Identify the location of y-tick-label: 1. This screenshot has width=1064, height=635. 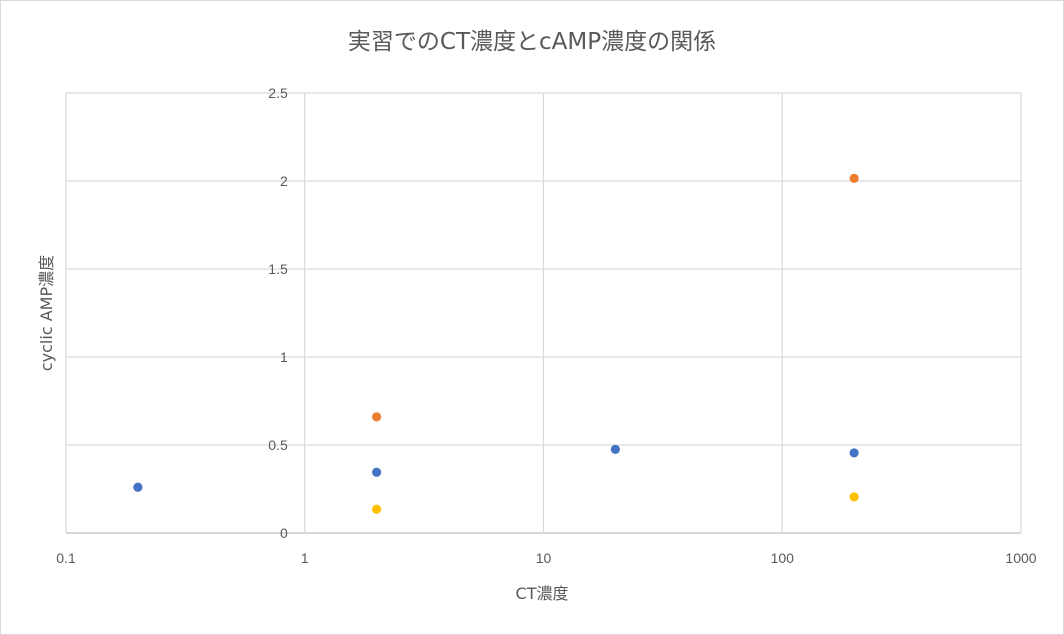
(284, 357).